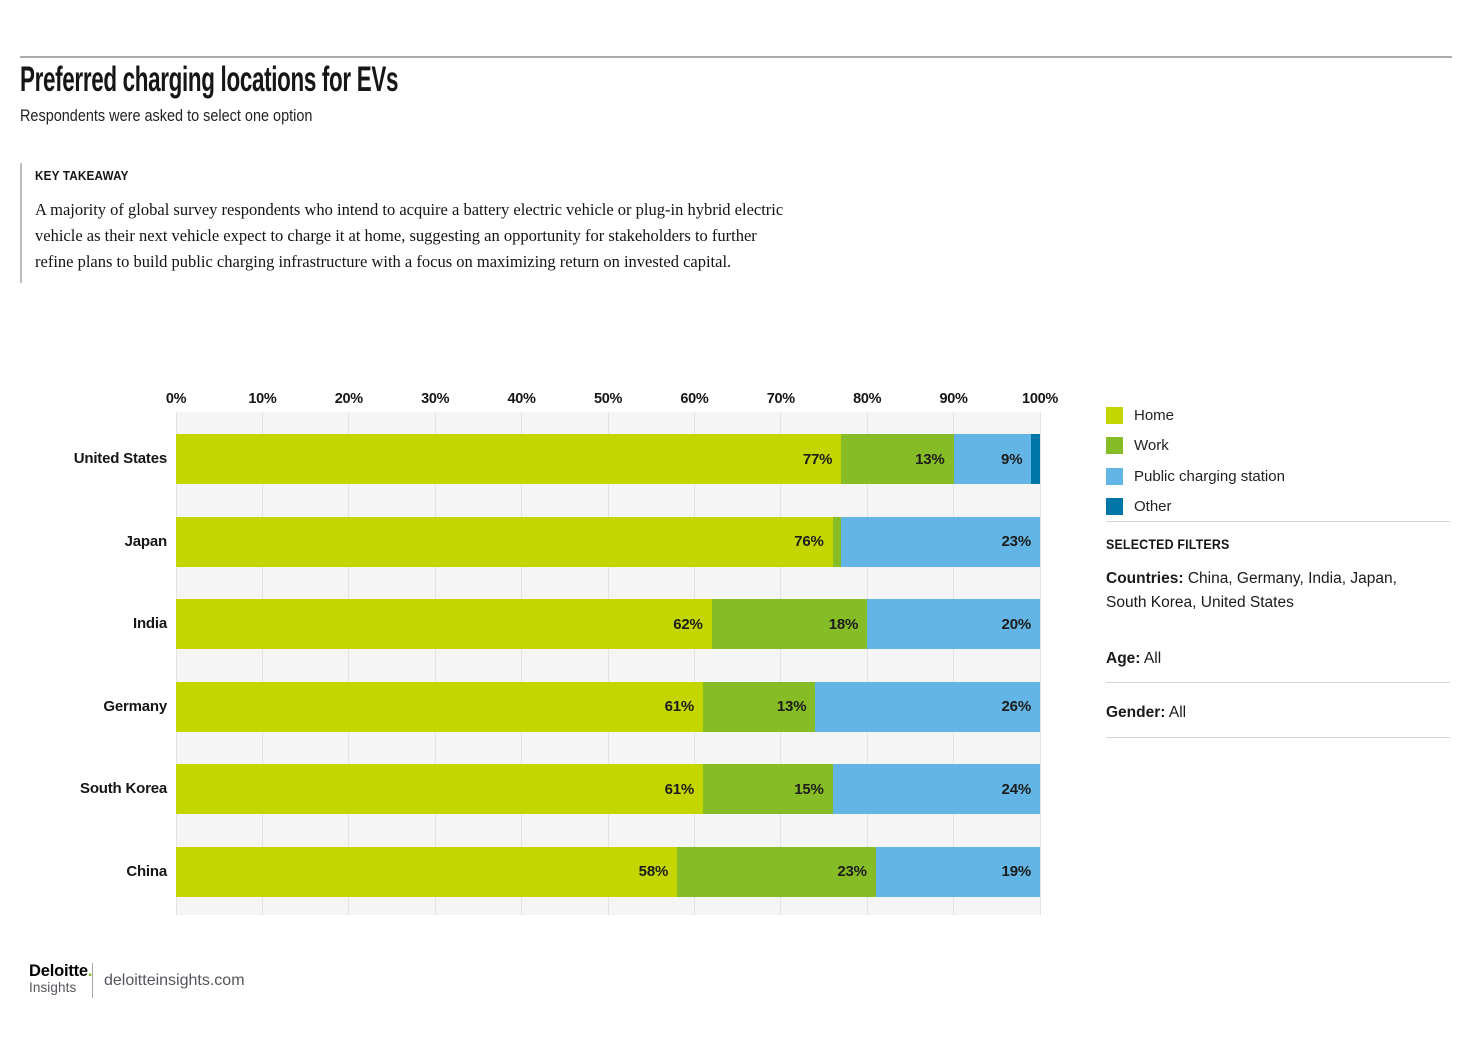  Describe the element at coordinates (953, 399) in the screenshot. I see `x-axis-tick-90-: 90%` at that location.